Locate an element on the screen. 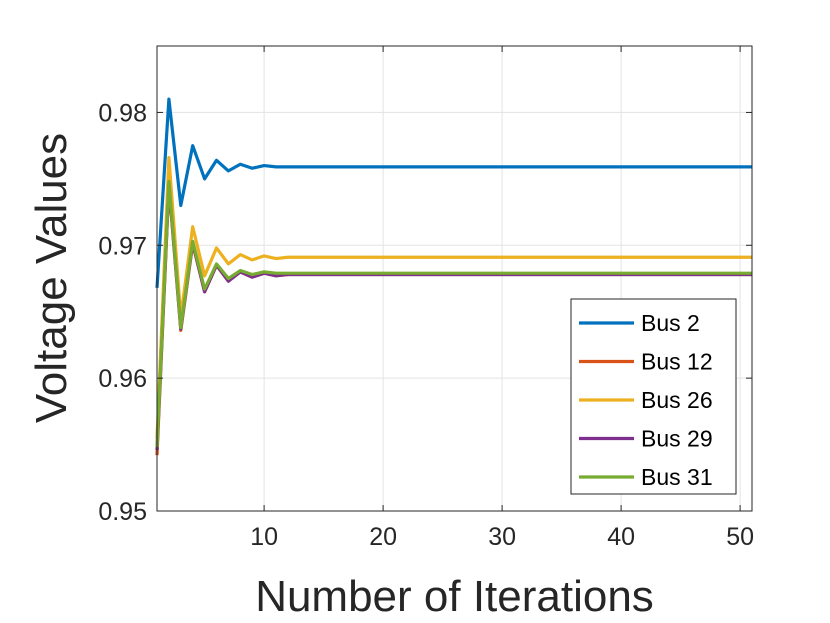 The image size is (830, 623). legend: Bus 2 Bus 12 Bus 26 Bus 29 Bus 31 is located at coordinates (653, 396).